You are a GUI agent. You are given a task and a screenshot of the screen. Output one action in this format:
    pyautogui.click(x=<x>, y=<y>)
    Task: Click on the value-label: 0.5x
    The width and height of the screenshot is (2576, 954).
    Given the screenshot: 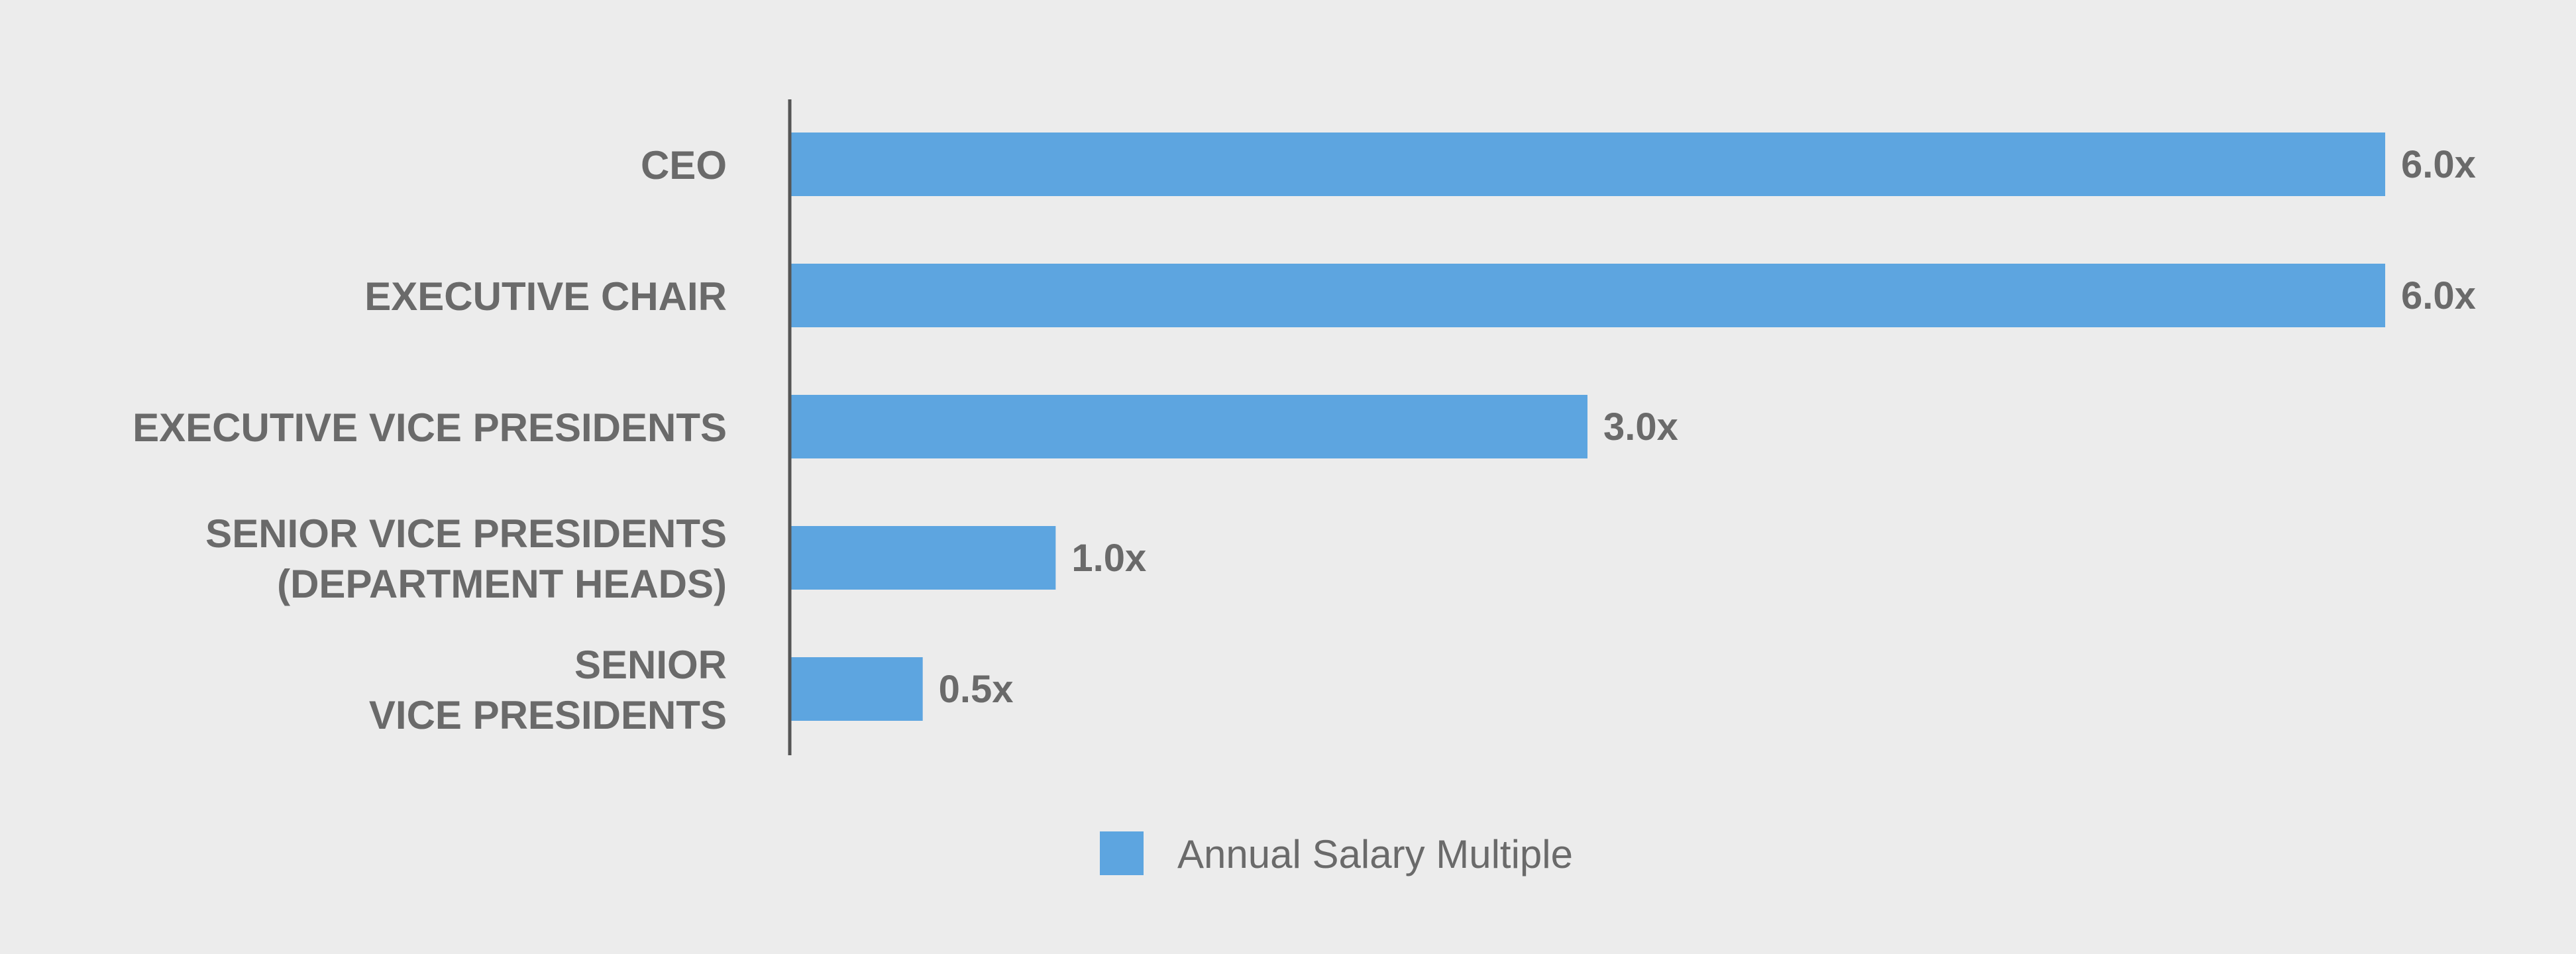 What is the action you would take?
    pyautogui.click(x=976, y=689)
    